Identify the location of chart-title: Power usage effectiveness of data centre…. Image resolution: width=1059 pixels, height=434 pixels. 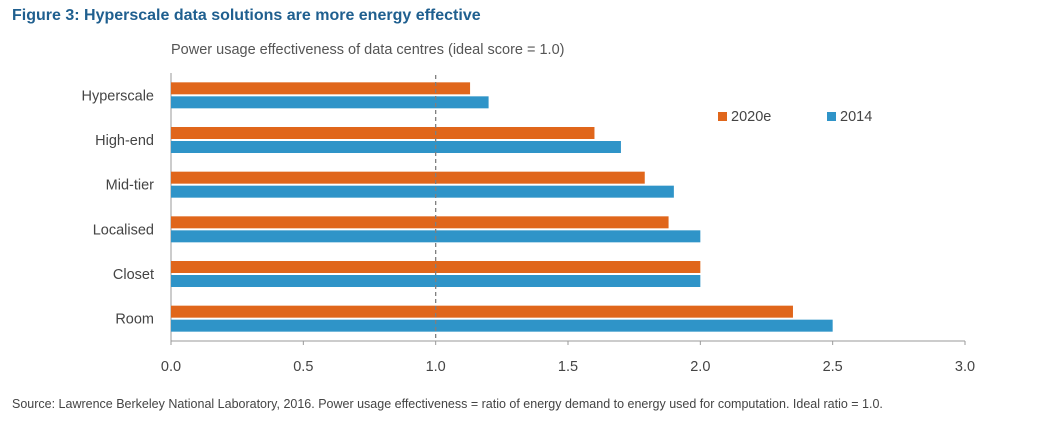
(368, 50).